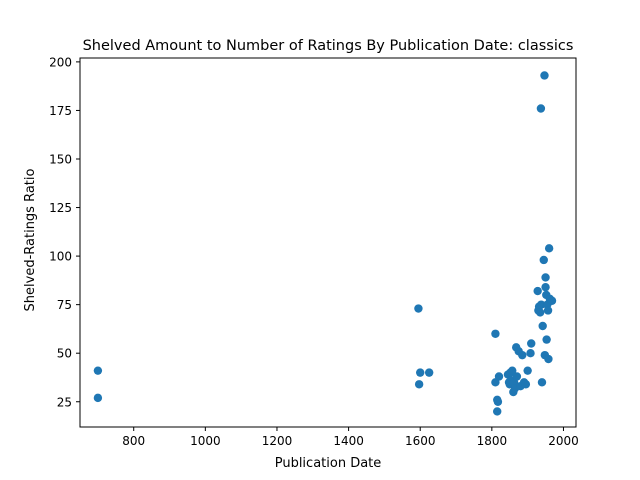  What do you see at coordinates (420, 441) in the screenshot?
I see `x-tick-label: 1600` at bounding box center [420, 441].